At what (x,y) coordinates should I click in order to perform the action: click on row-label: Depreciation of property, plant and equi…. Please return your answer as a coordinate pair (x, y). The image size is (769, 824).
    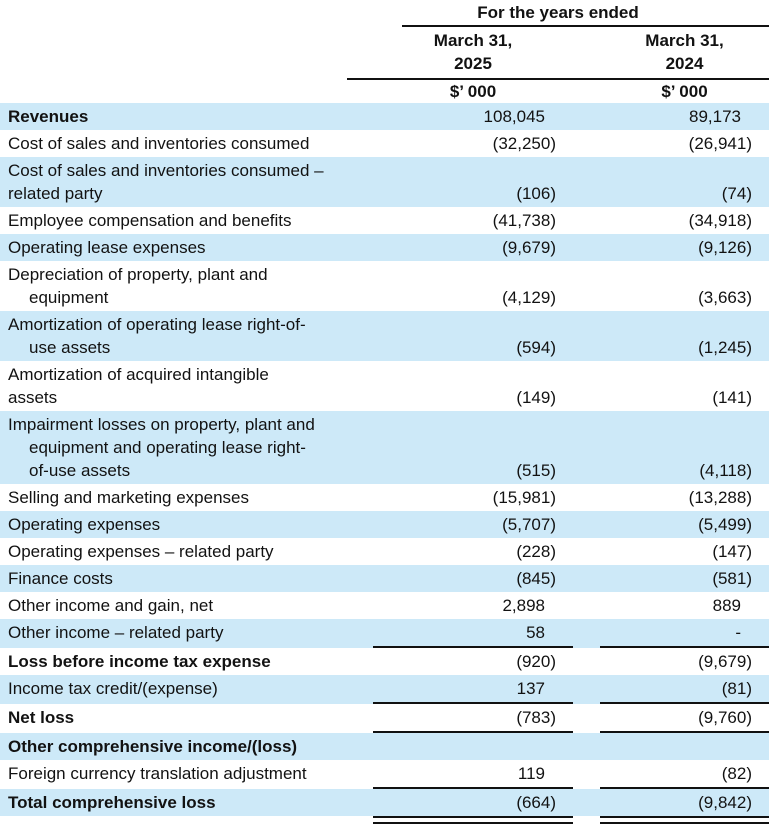
    Looking at the image, I should click on (138, 286).